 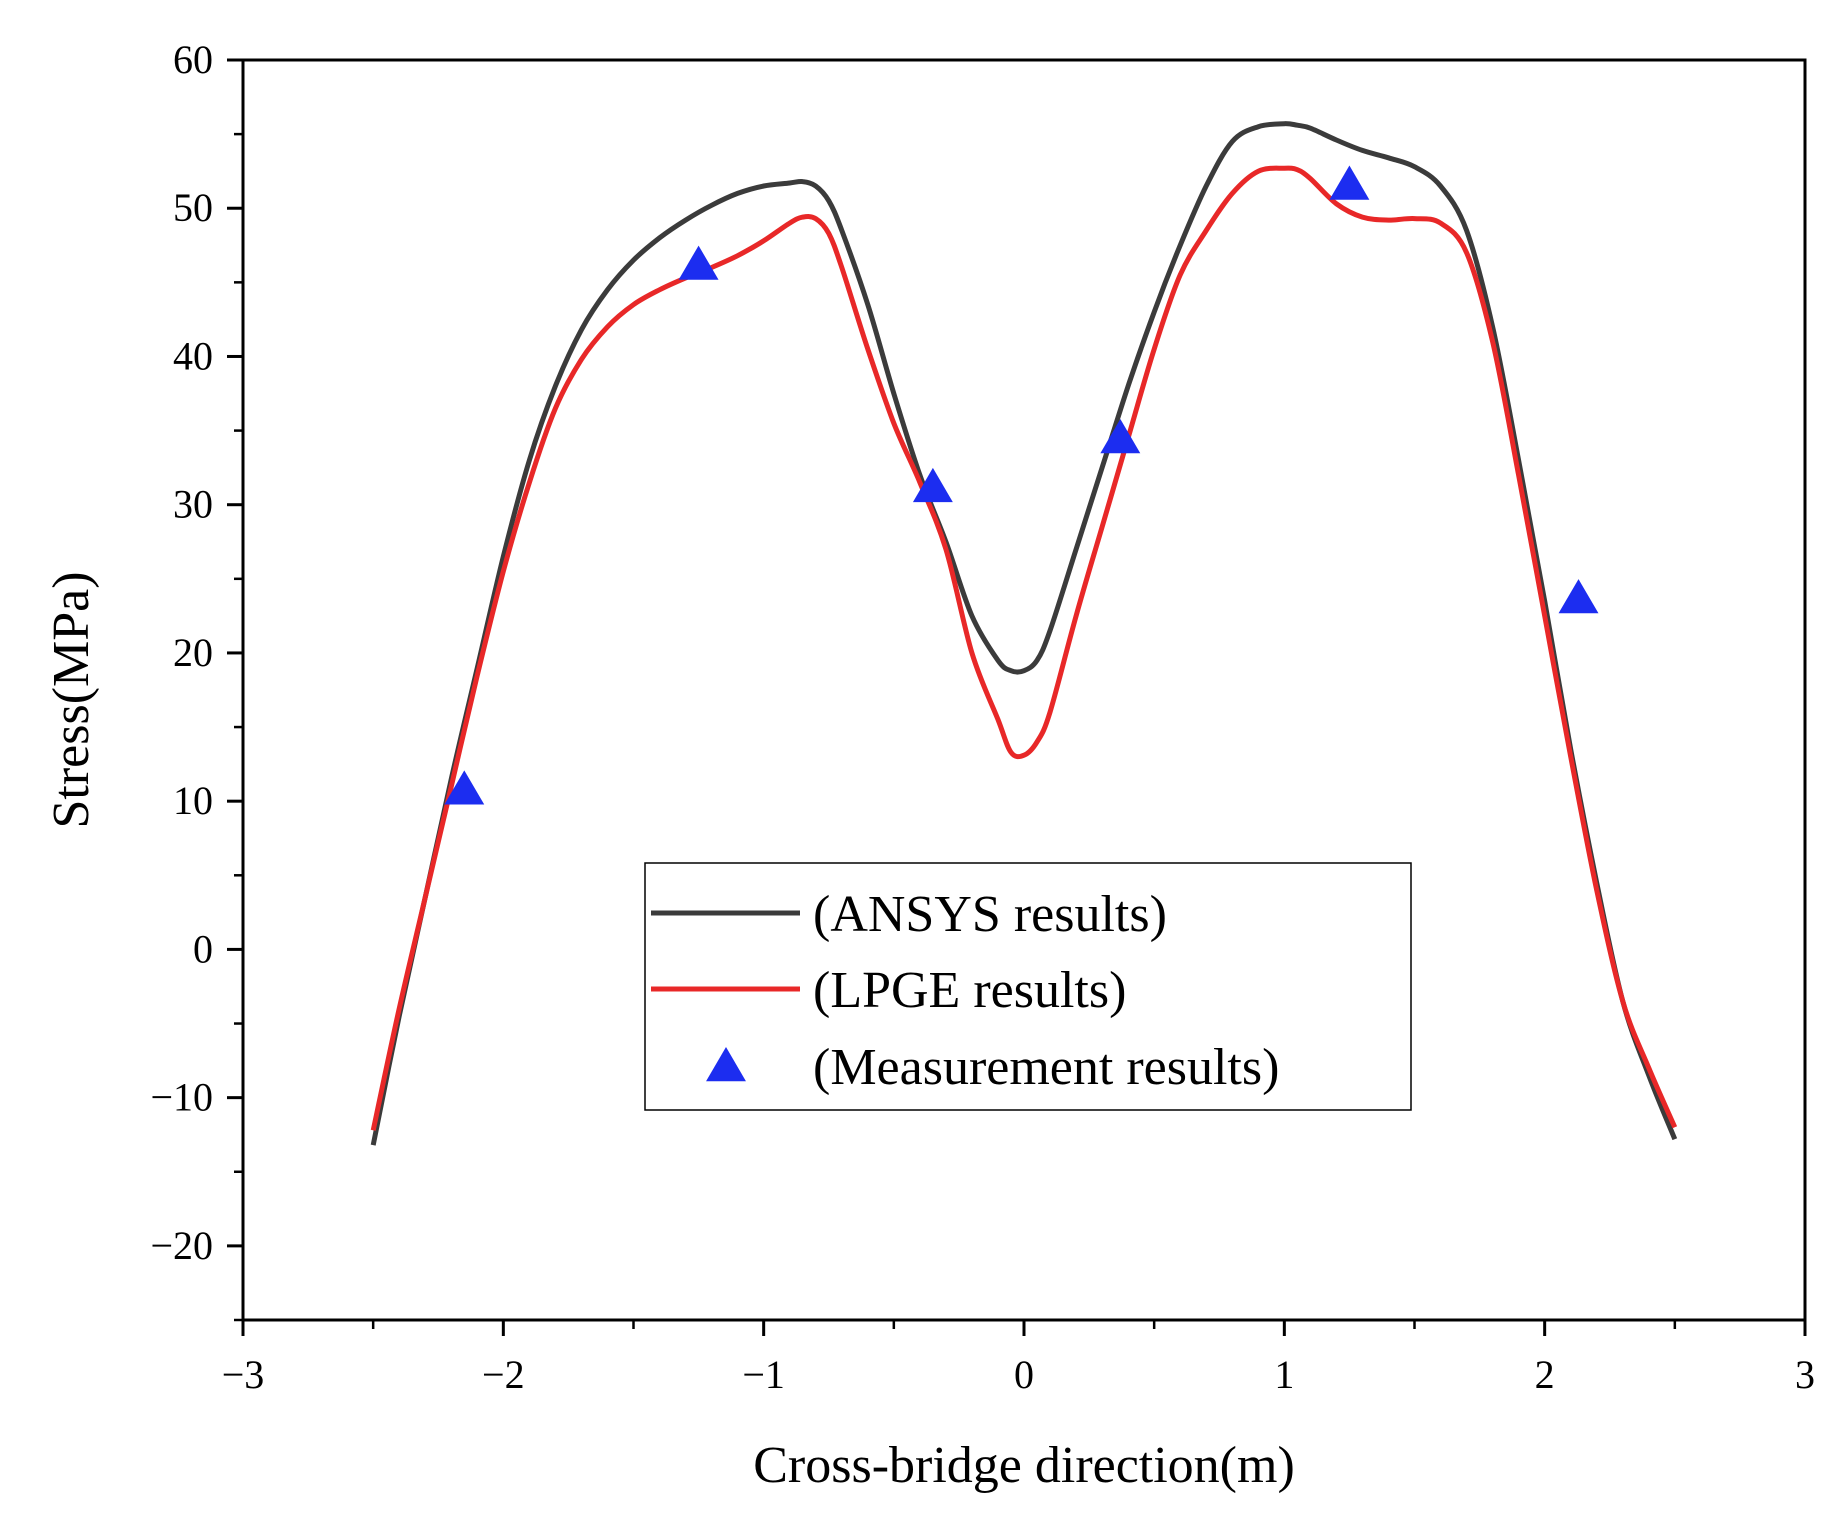 What do you see at coordinates (763, 1374) in the screenshot?
I see `x-tick-label: −1` at bounding box center [763, 1374].